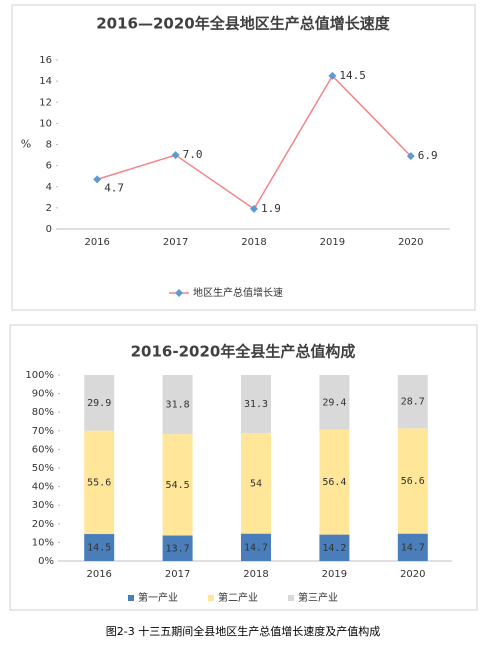 Image resolution: width=487 pixels, height=645 pixels. Describe the element at coordinates (45, 81) in the screenshot. I see `y-tick-label: 14` at that location.